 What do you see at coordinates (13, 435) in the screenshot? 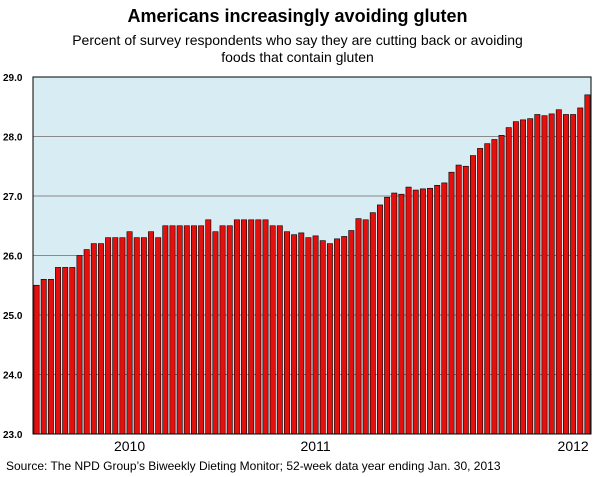
I see `y-tick-label: 23.0` at bounding box center [13, 435].